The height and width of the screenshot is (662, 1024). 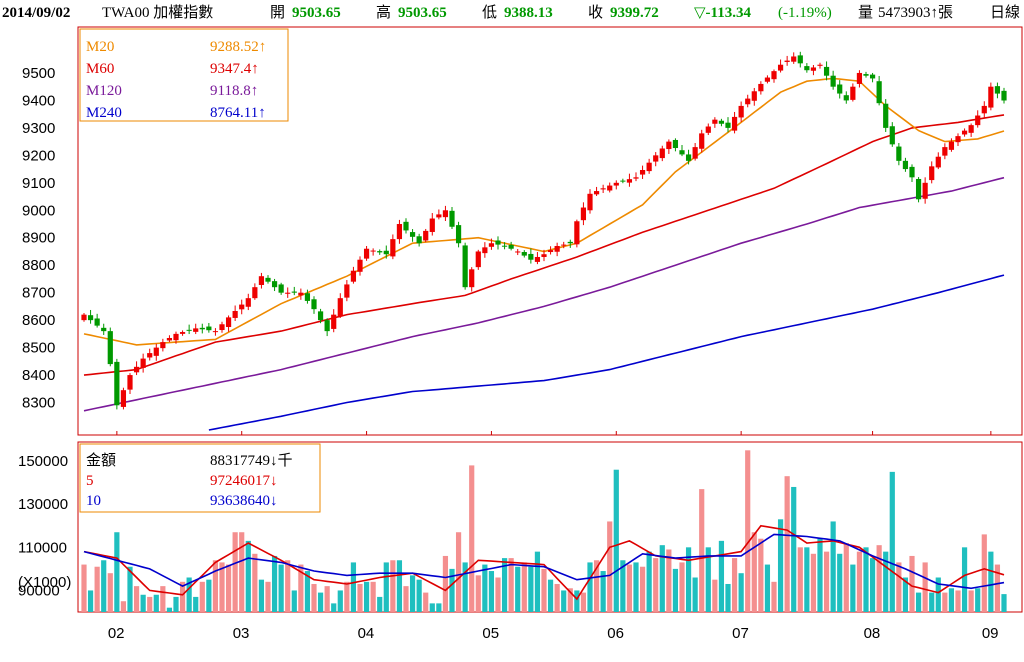 I want to click on legend-amount-name: 金額, so click(x=101, y=460).